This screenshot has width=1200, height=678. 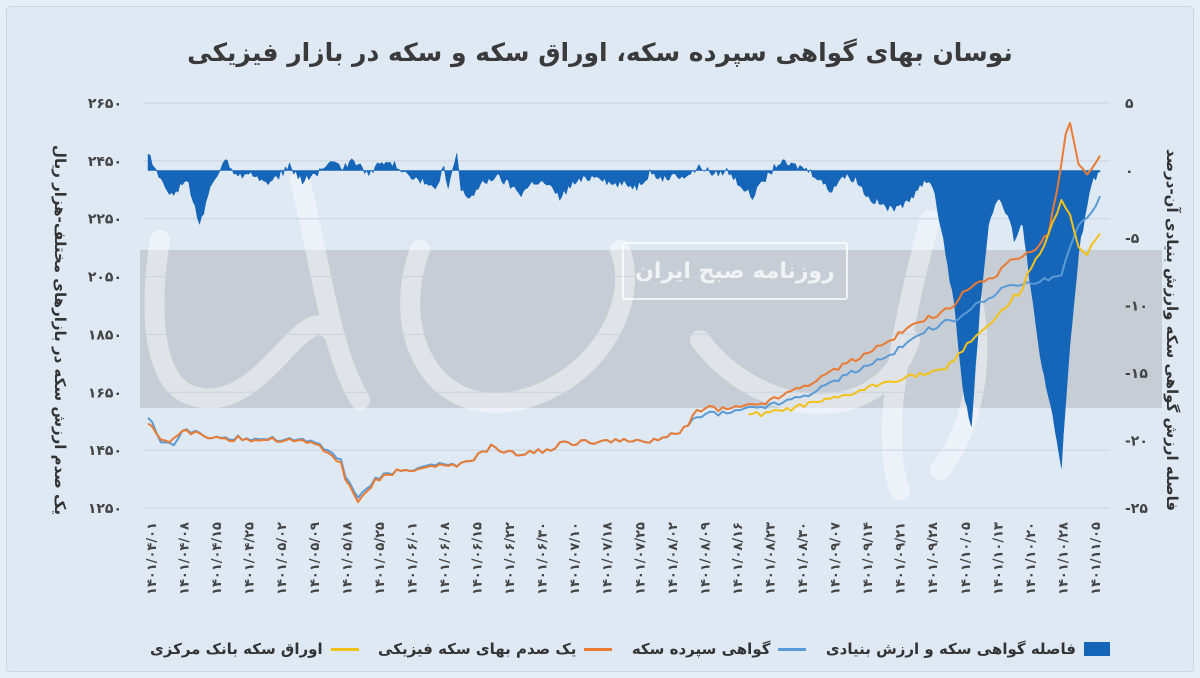 What do you see at coordinates (901, 558) in the screenshot?
I see `x-tick-label: ۱۴۰۱/۰۹/۲۱` at bounding box center [901, 558].